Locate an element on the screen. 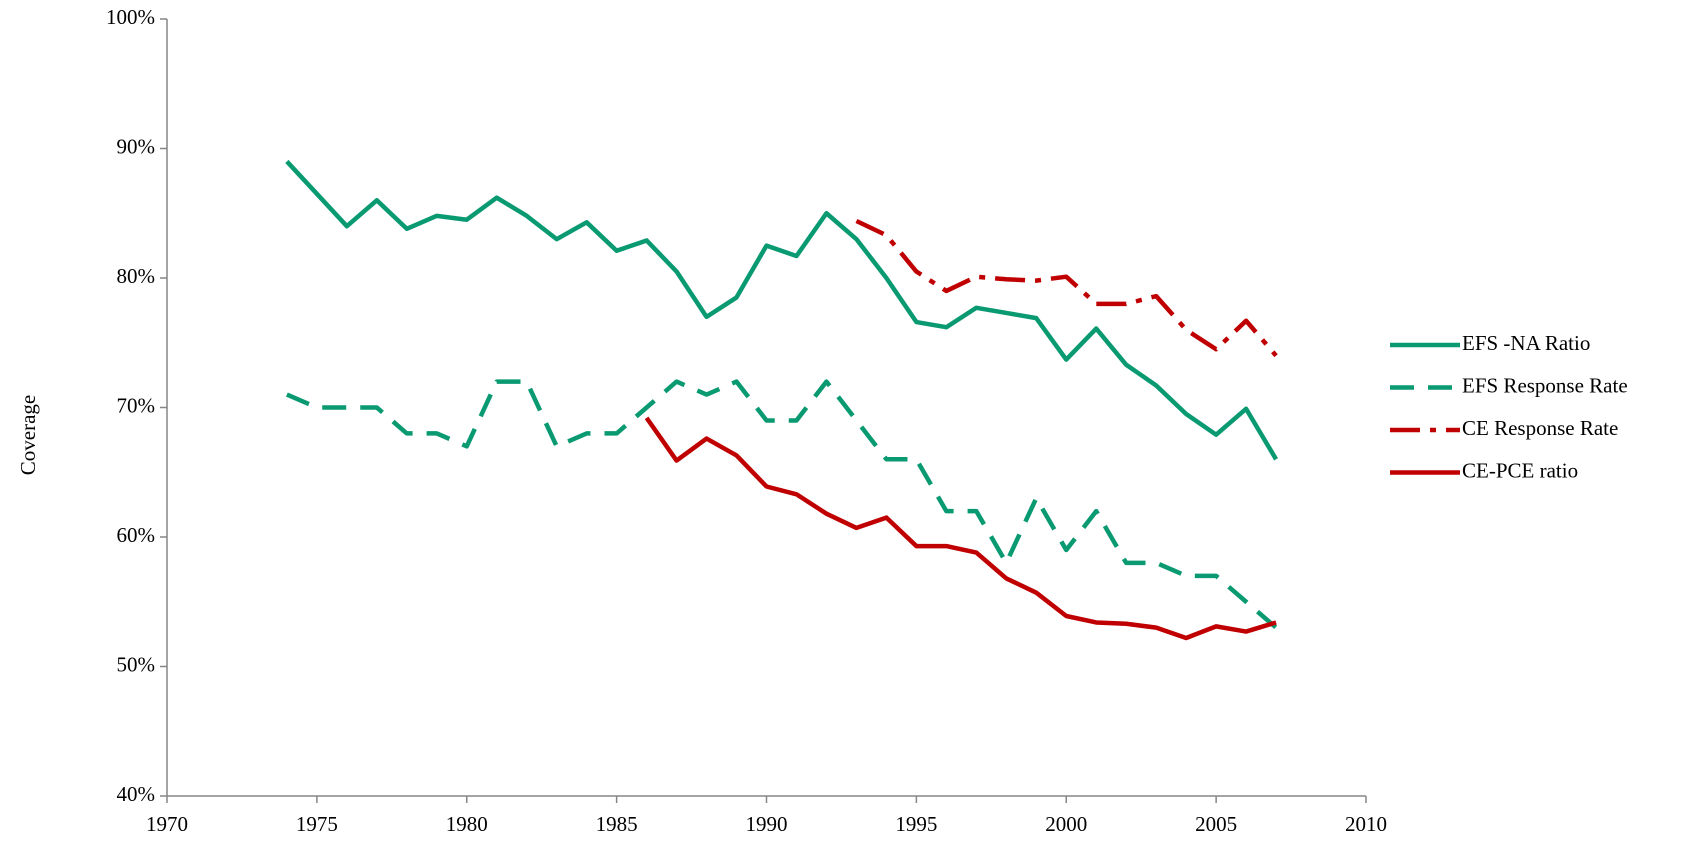  x-tick-label: 2005 is located at coordinates (1216, 824).